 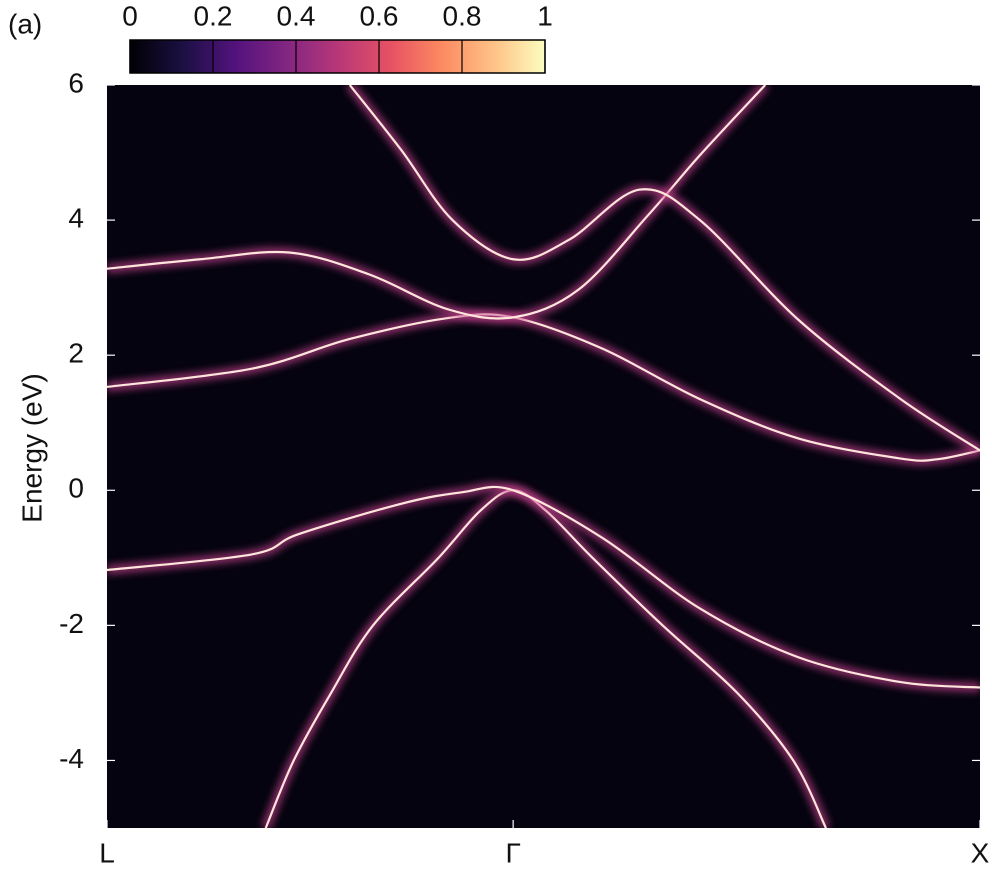 What do you see at coordinates (980, 852) in the screenshot?
I see `x-tick-label: X` at bounding box center [980, 852].